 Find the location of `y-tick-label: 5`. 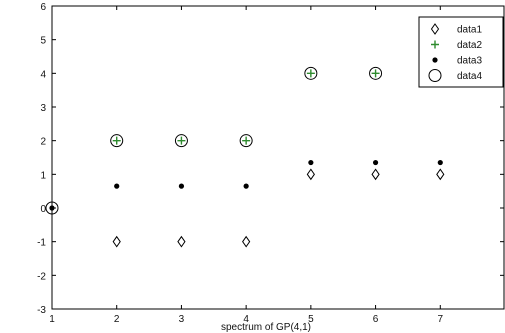

y-tick-label: 5 is located at coordinates (43, 41).